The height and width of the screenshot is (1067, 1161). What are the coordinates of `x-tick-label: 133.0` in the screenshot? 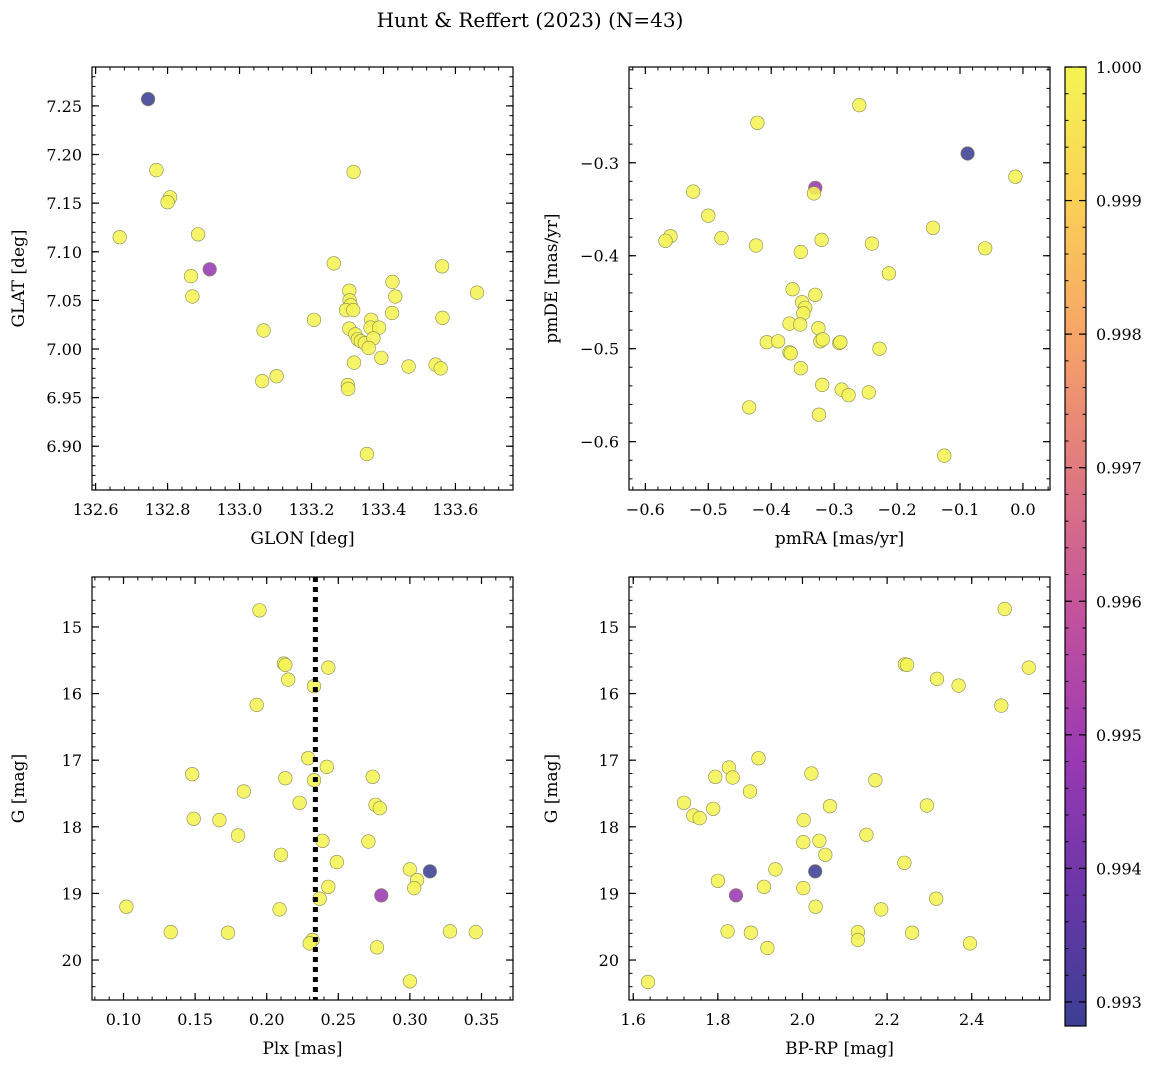 It's located at (240, 509).